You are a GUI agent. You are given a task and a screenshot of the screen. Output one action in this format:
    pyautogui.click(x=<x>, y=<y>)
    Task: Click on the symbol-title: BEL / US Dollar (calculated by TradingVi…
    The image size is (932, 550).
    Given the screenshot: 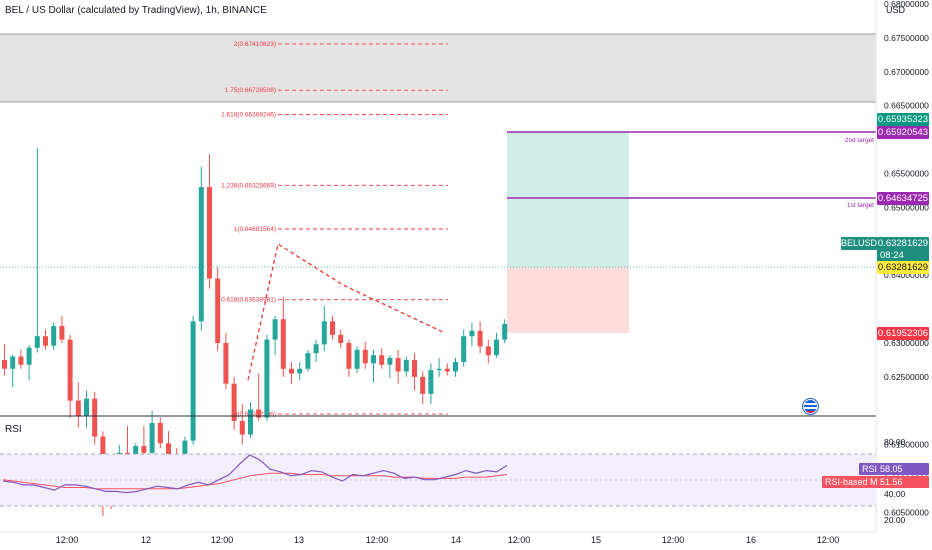 What is the action you would take?
    pyautogui.click(x=136, y=10)
    